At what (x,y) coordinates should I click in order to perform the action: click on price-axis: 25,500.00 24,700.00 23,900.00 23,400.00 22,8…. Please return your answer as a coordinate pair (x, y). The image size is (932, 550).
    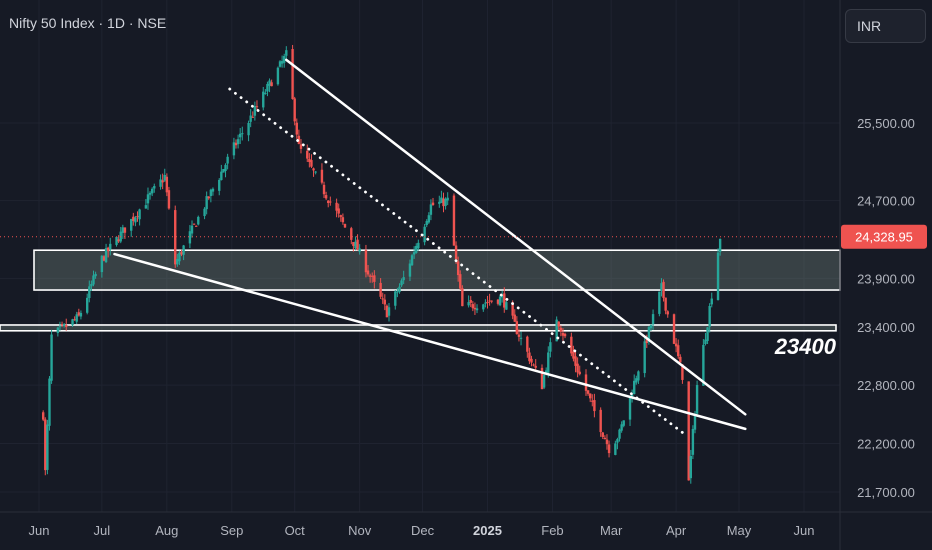
    Looking at the image, I should click on (884, 308).